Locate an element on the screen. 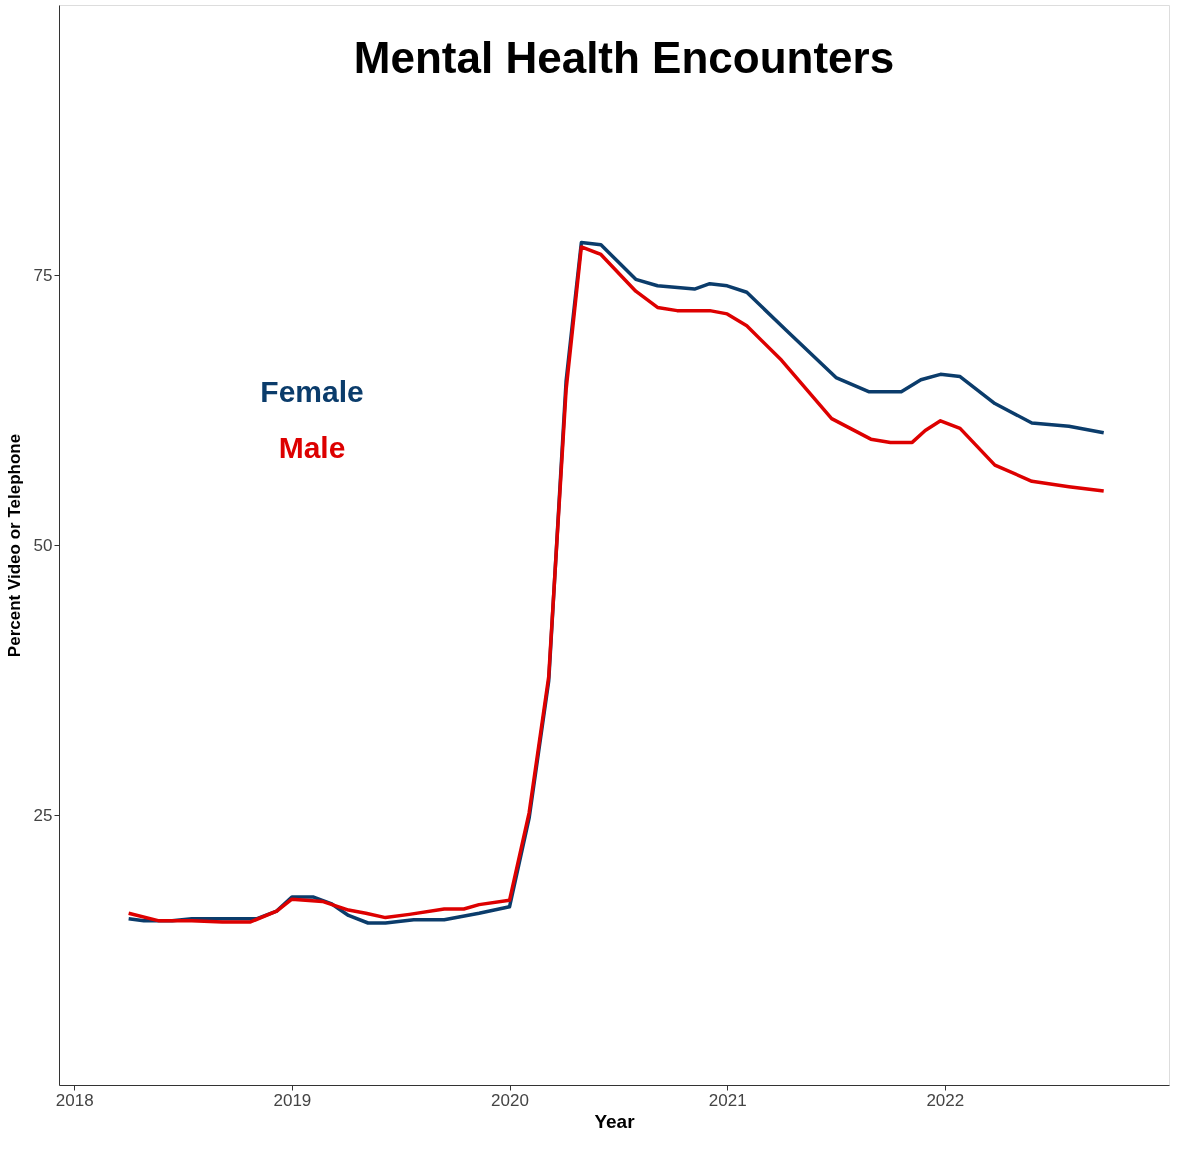  x-axis-title: Year is located at coordinates (615, 1121).